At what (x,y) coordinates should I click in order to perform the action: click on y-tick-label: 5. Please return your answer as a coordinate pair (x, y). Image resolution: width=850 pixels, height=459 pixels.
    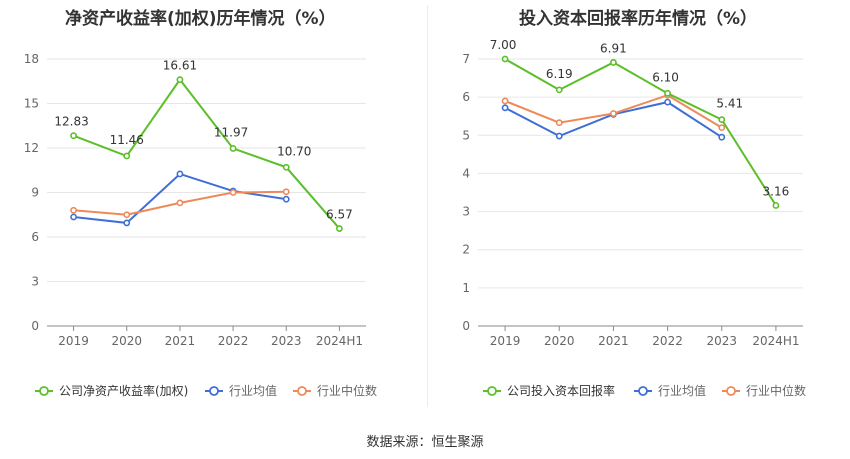
    Looking at the image, I should click on (466, 135).